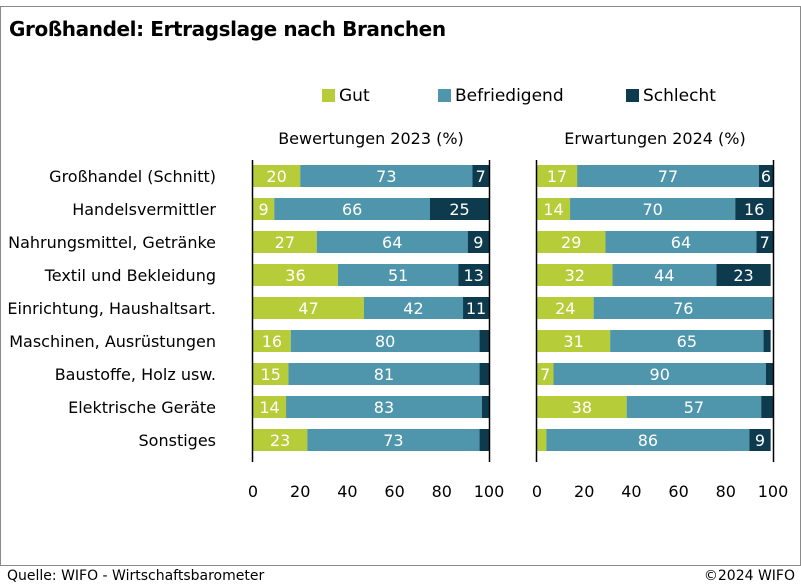 Image resolution: width=801 pixels, height=588 pixels. I want to click on data-label: 36, so click(295, 275).